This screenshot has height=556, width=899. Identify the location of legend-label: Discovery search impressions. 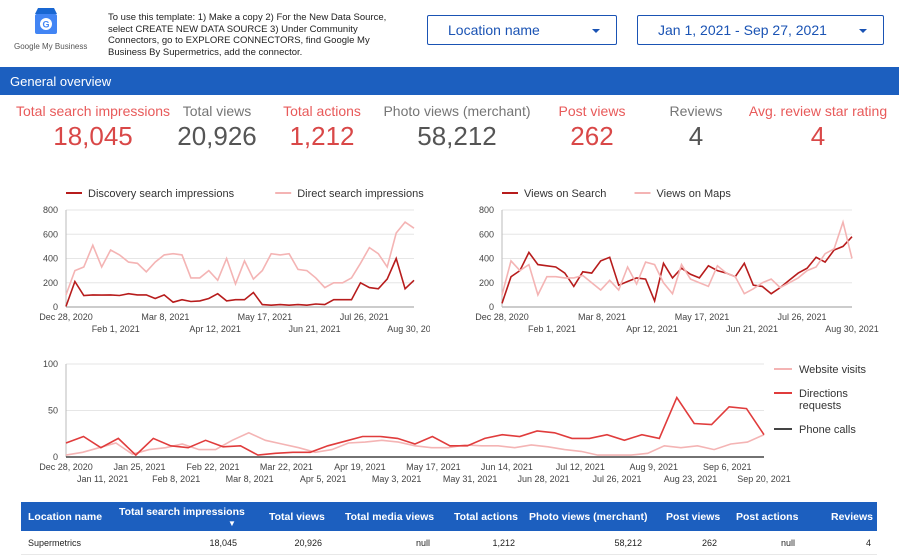
(161, 194).